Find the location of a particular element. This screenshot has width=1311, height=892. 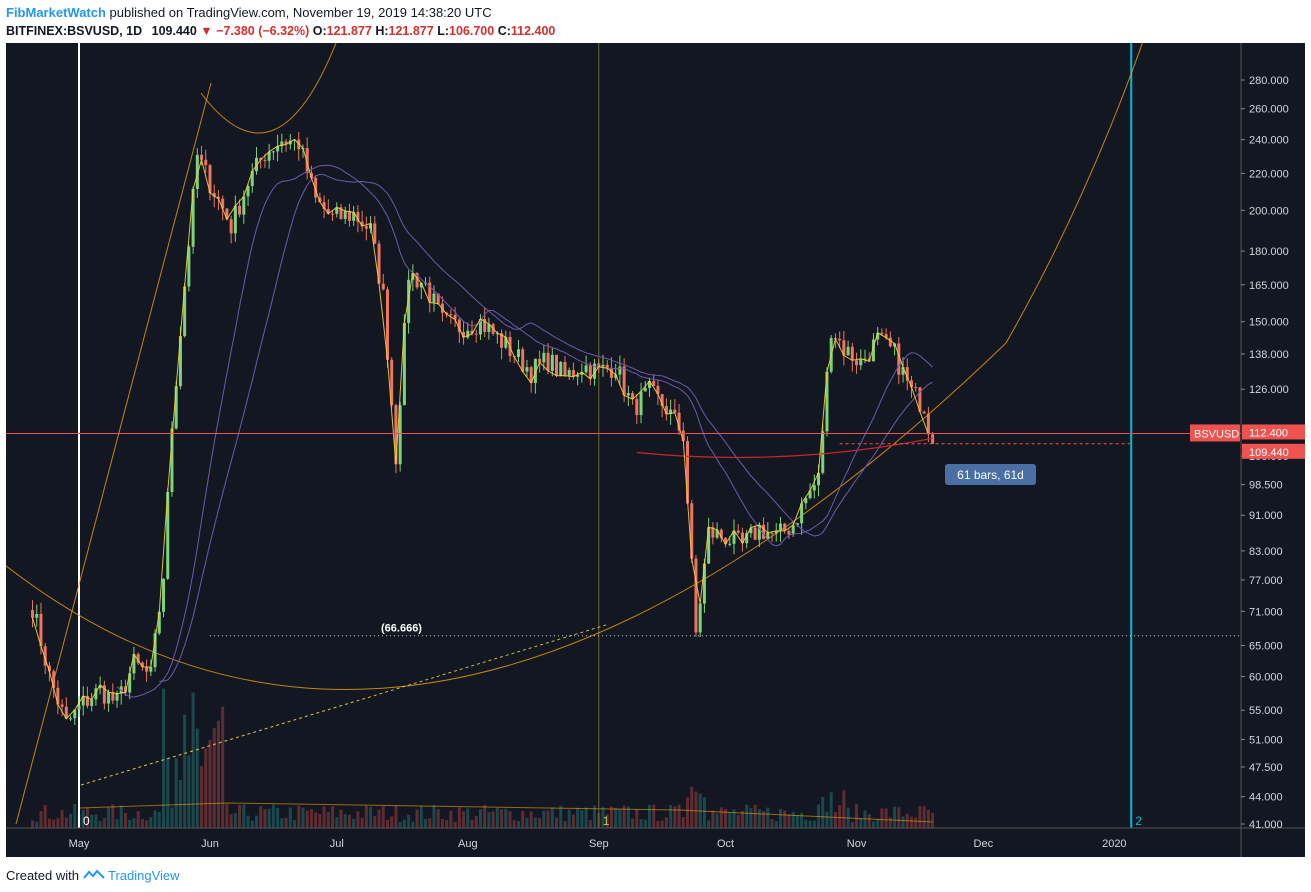

tradingview-brand: TradingView is located at coordinates (143, 875).